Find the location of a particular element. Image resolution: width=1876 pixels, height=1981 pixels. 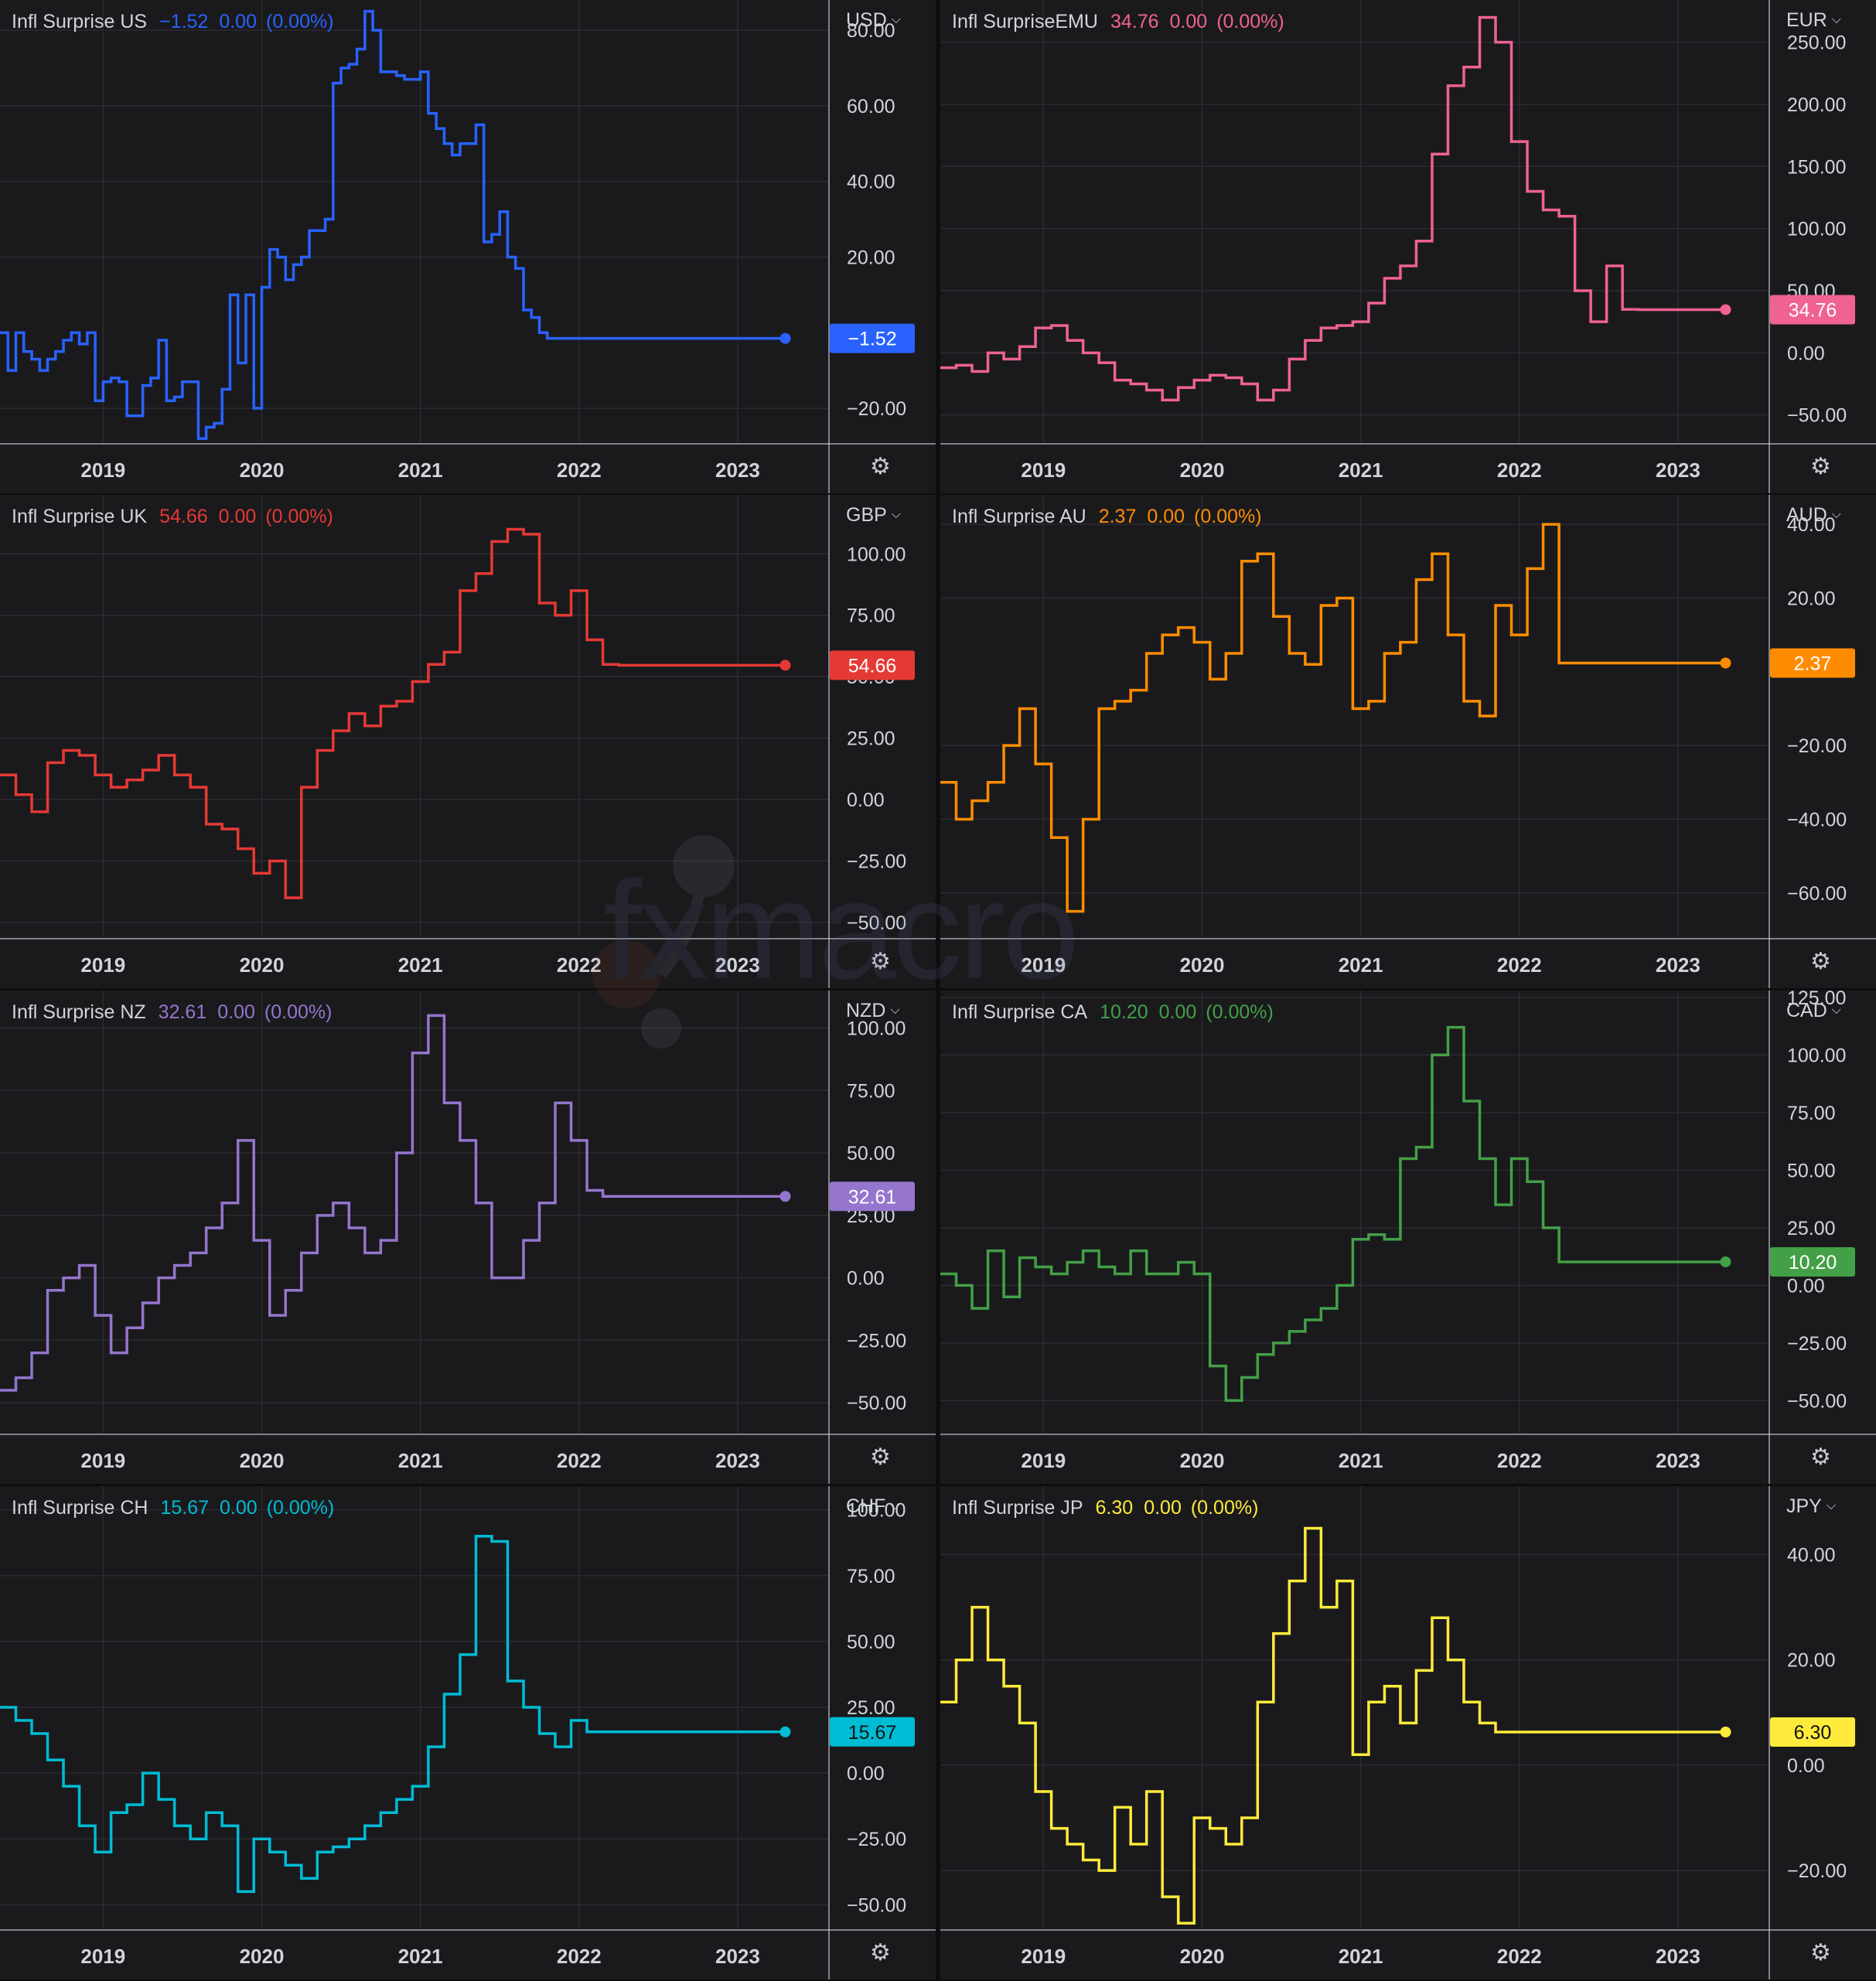

series-legend: Infl Surprise AU 2.37 0.00 (0.00%) is located at coordinates (1107, 517).